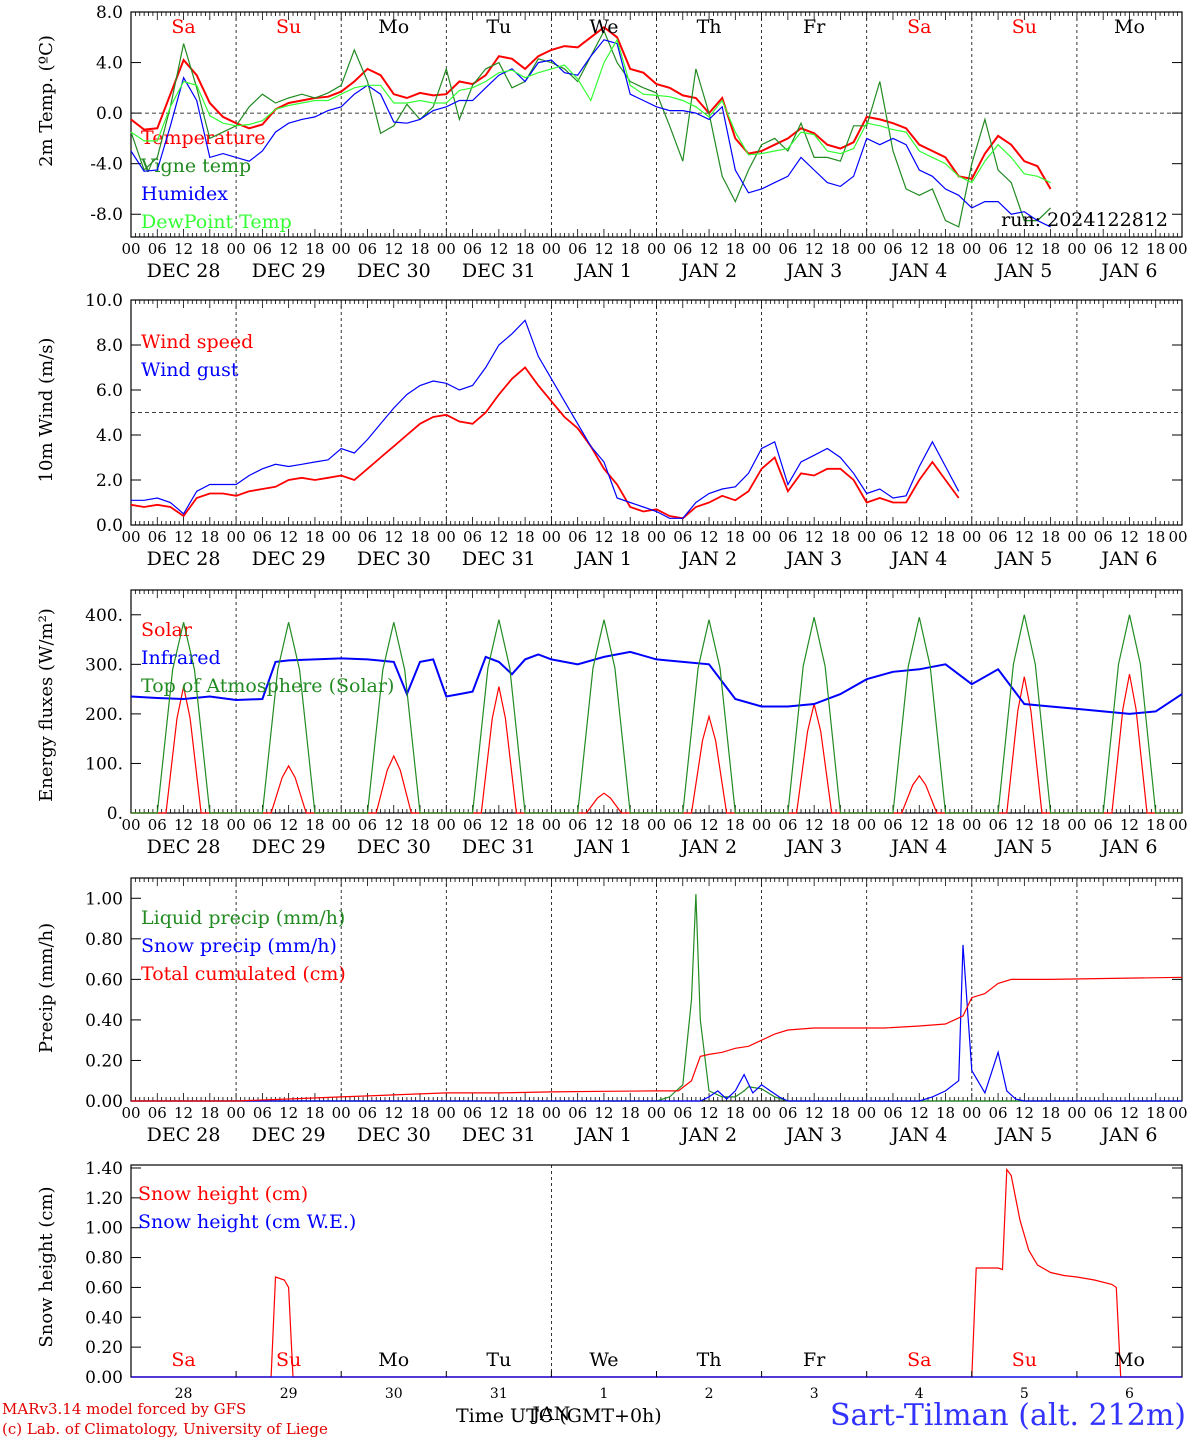  Describe the element at coordinates (708, 559) in the screenshot. I see `date-label: JAN 2` at that location.